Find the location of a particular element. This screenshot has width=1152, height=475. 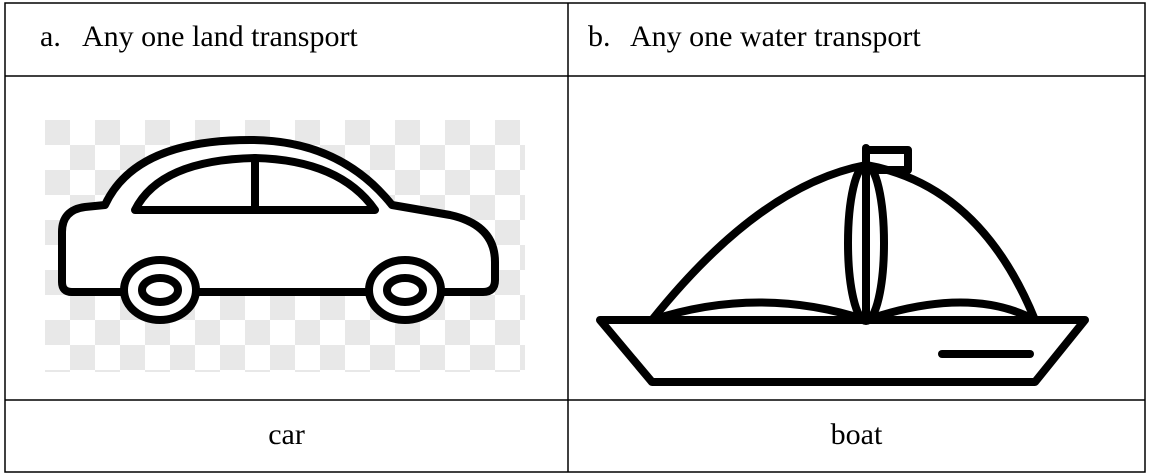

header-cell: a. Any one land transport is located at coordinates (199, 37).